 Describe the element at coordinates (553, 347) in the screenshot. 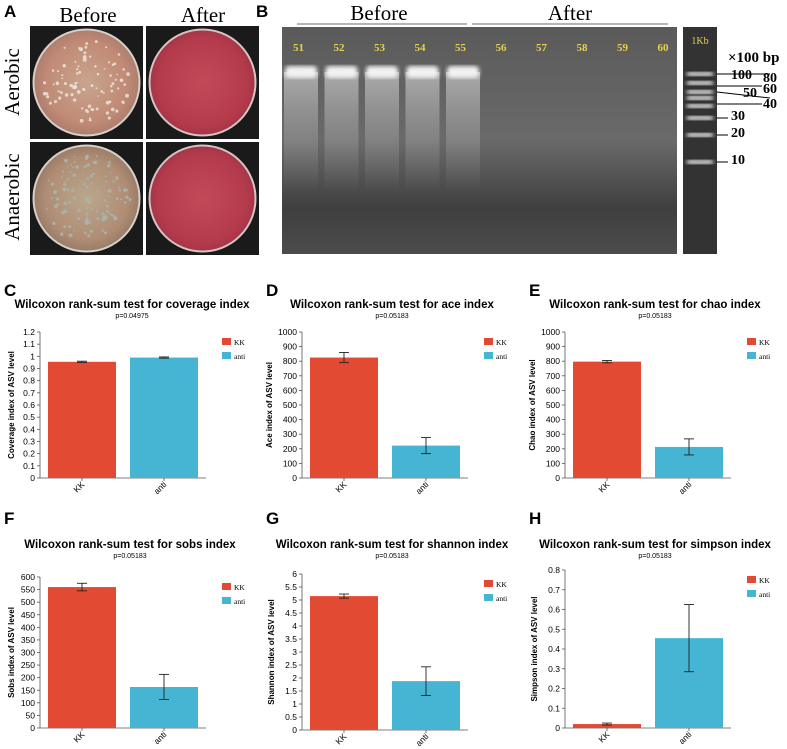

I see `y-tick-label: 900` at that location.